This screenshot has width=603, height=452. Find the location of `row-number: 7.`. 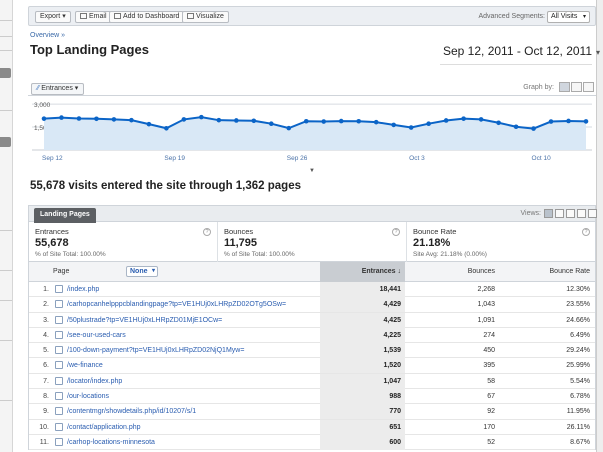

row-number: 7. is located at coordinates (46, 381).